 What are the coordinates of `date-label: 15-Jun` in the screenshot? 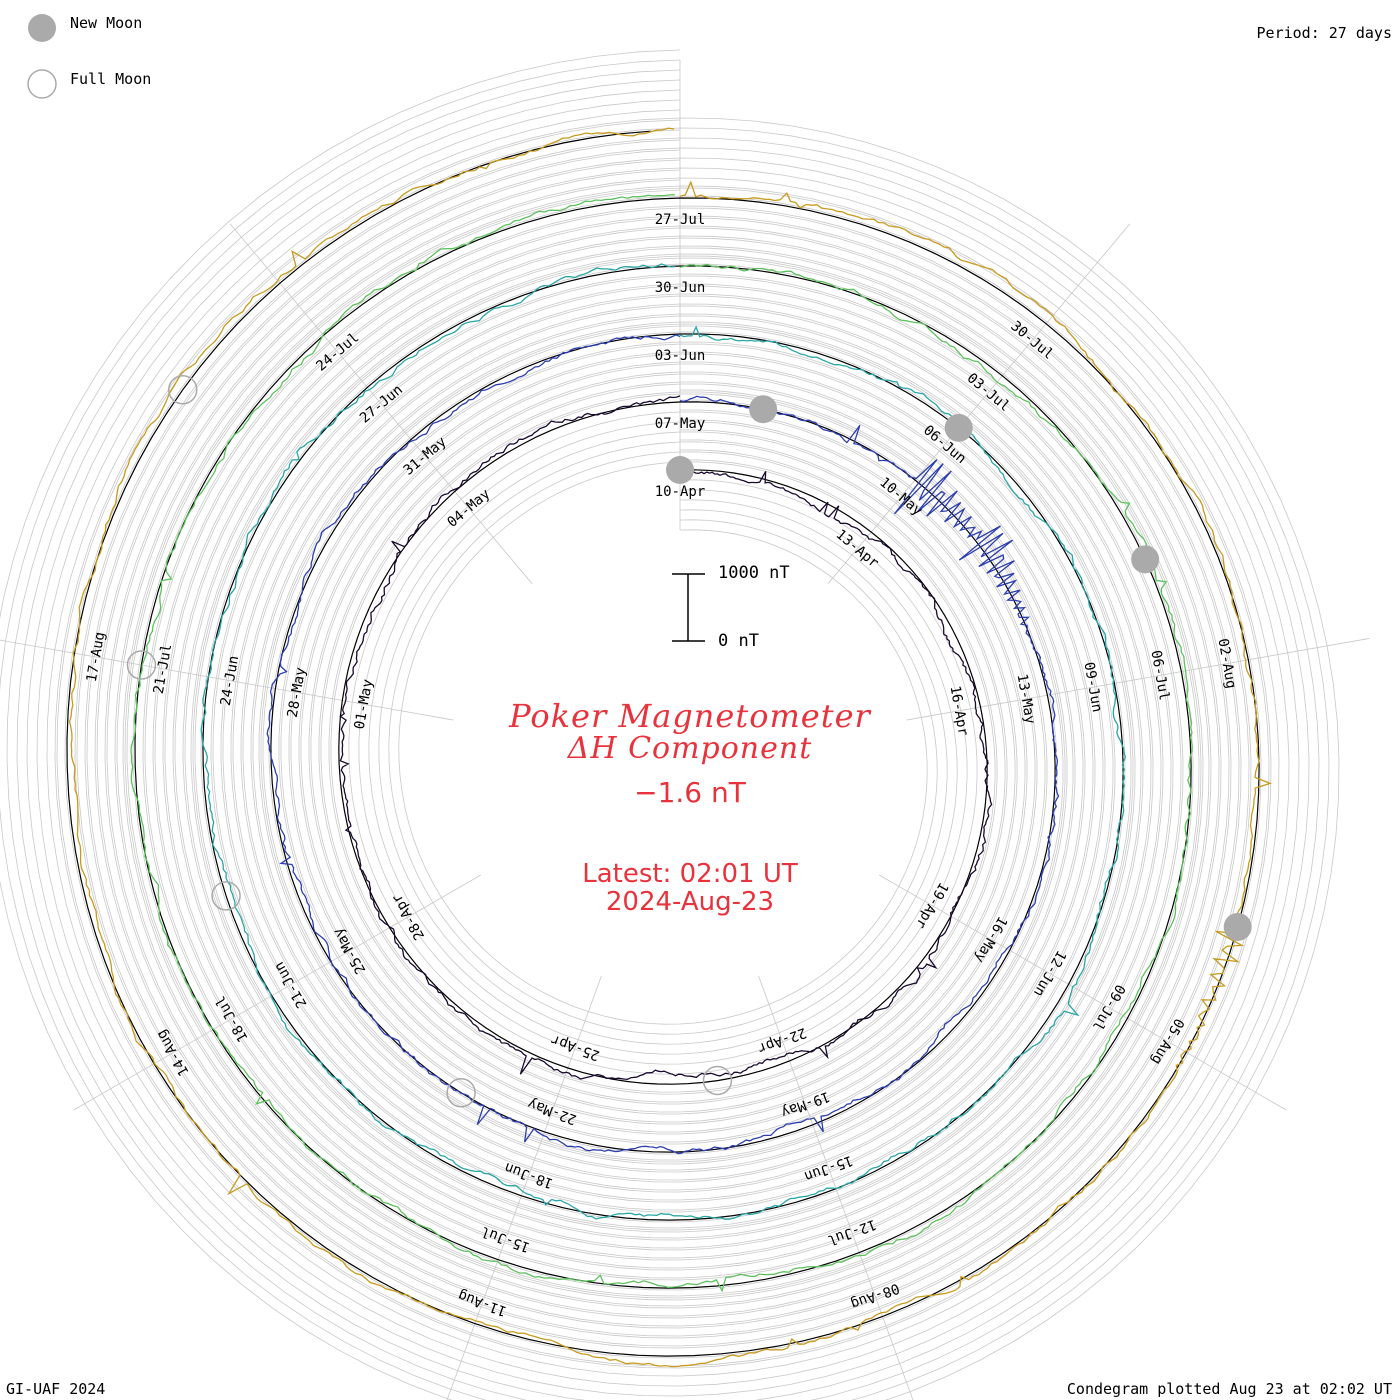 It's located at (828, 1168).